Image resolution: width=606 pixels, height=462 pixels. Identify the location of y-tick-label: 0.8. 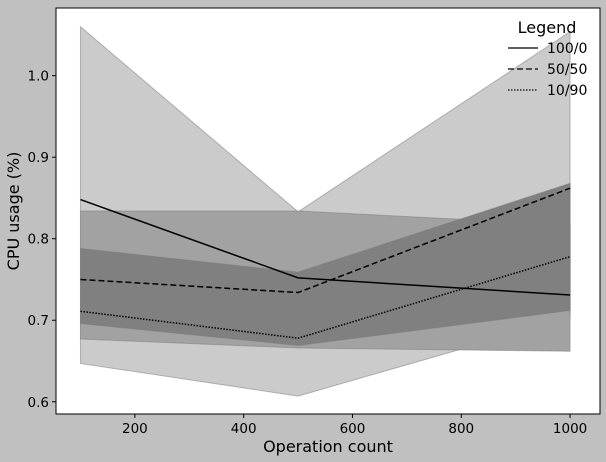
(38, 240).